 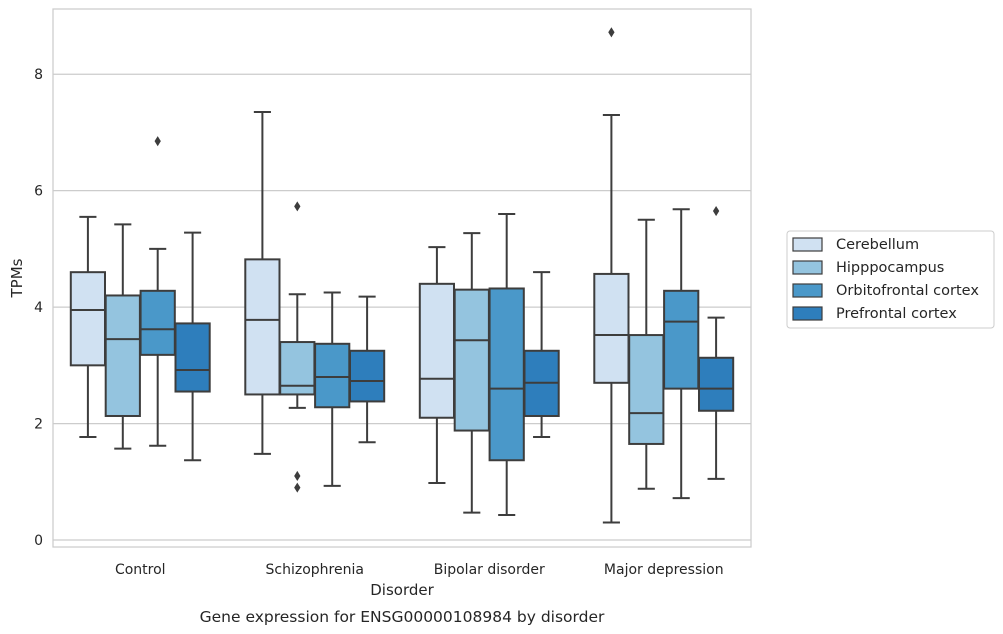 What do you see at coordinates (489, 570) in the screenshot?
I see `x-tick-label: Bipolar disorder` at bounding box center [489, 570].